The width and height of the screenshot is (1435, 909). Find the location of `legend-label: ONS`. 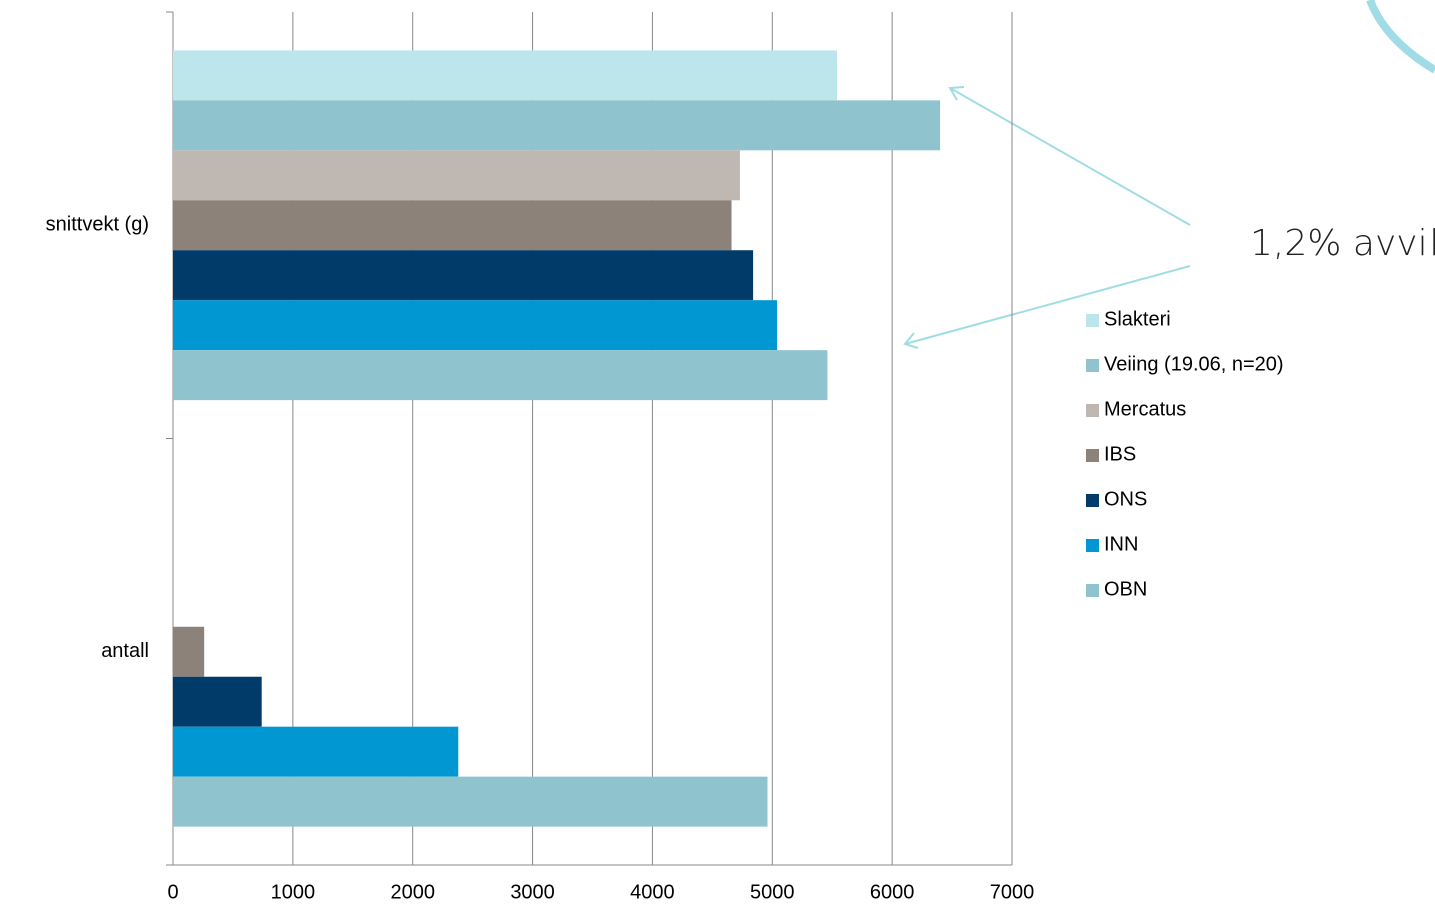

legend-label: ONS is located at coordinates (1125, 499).